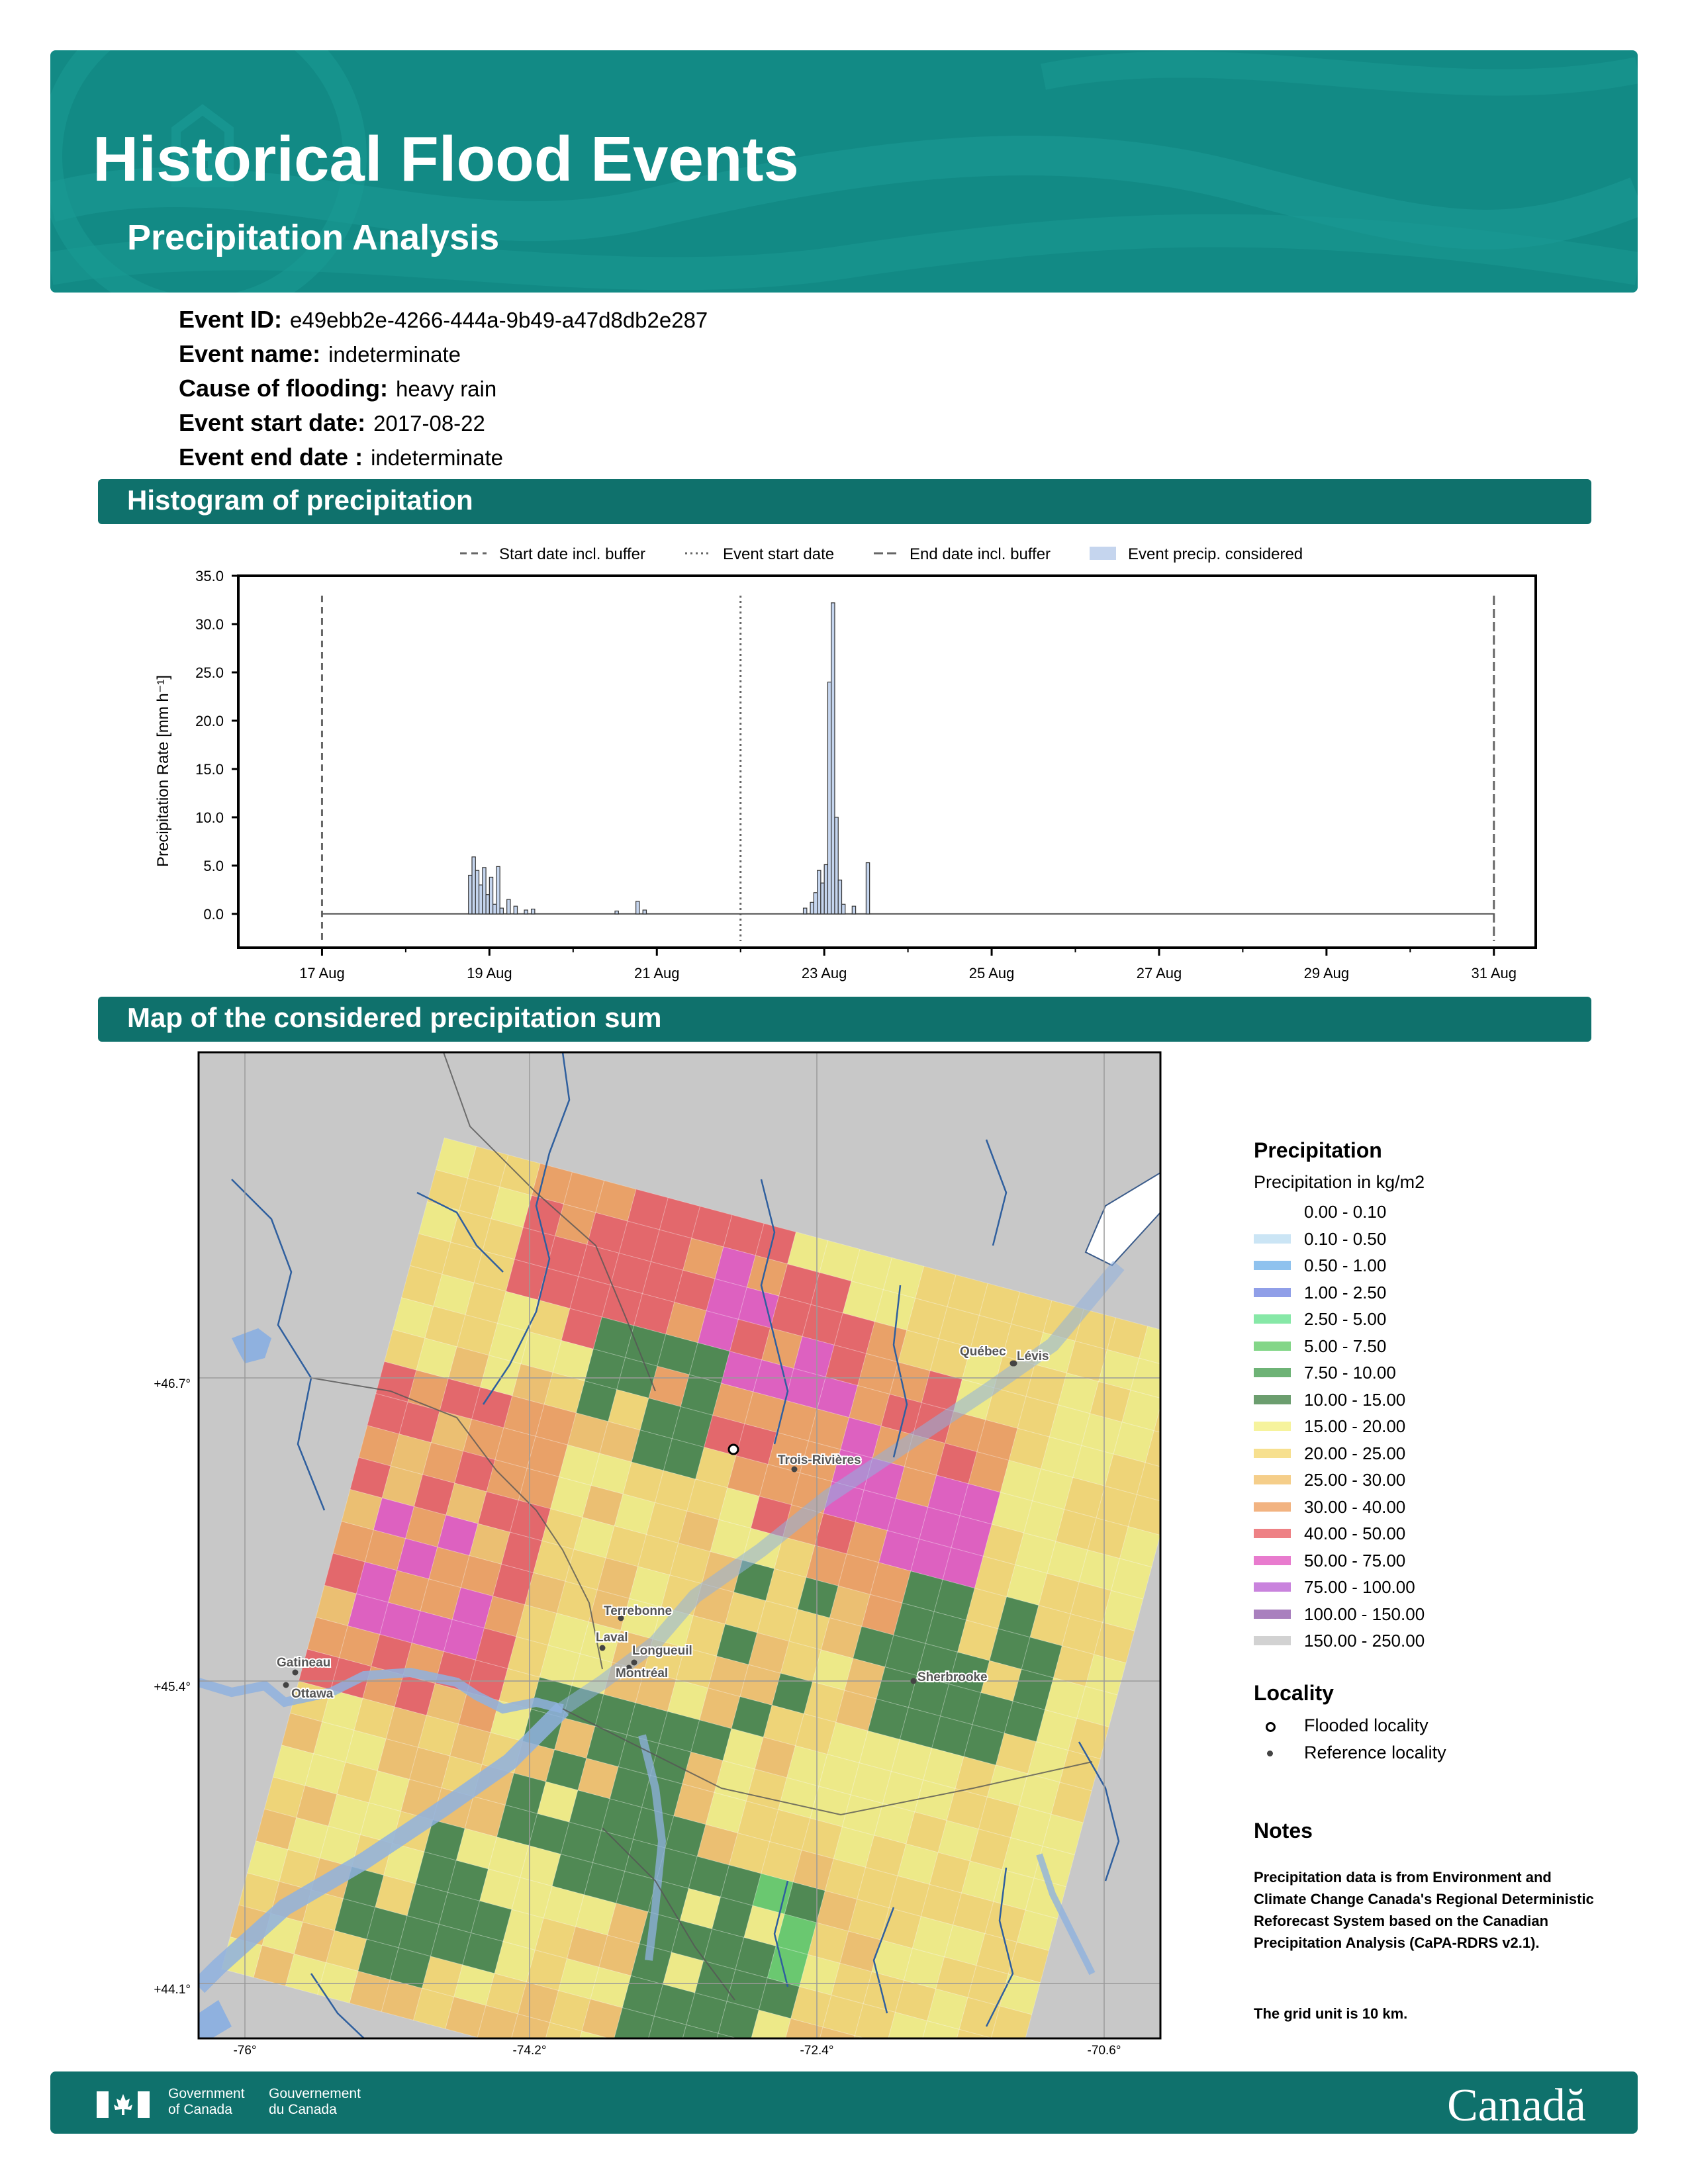 Image resolution: width=1688 pixels, height=2184 pixels. What do you see at coordinates (173, 1384) in the screenshot?
I see `latitude-label: +46.7°` at bounding box center [173, 1384].